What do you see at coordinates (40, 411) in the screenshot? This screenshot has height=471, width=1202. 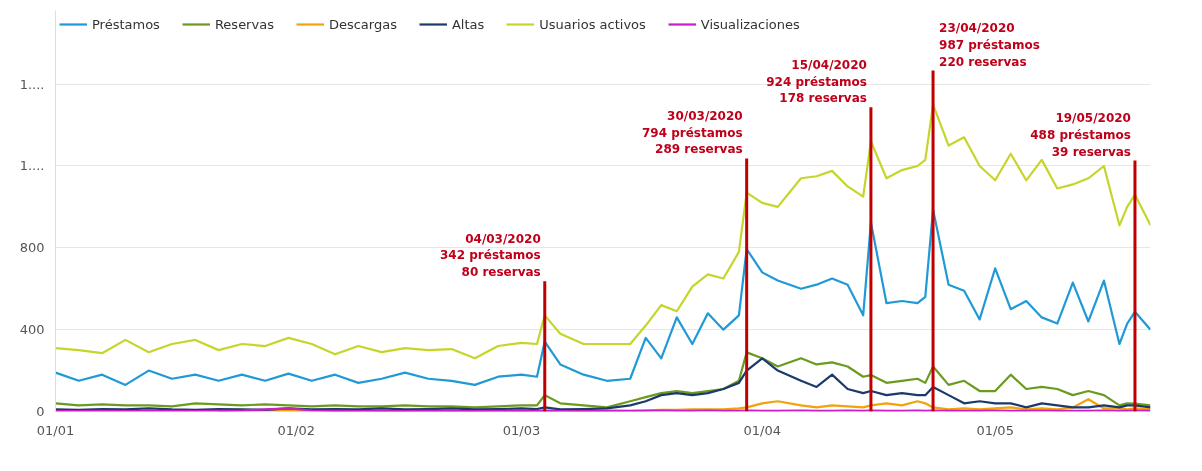 I see `y-tick-label: 0` at bounding box center [40, 411].